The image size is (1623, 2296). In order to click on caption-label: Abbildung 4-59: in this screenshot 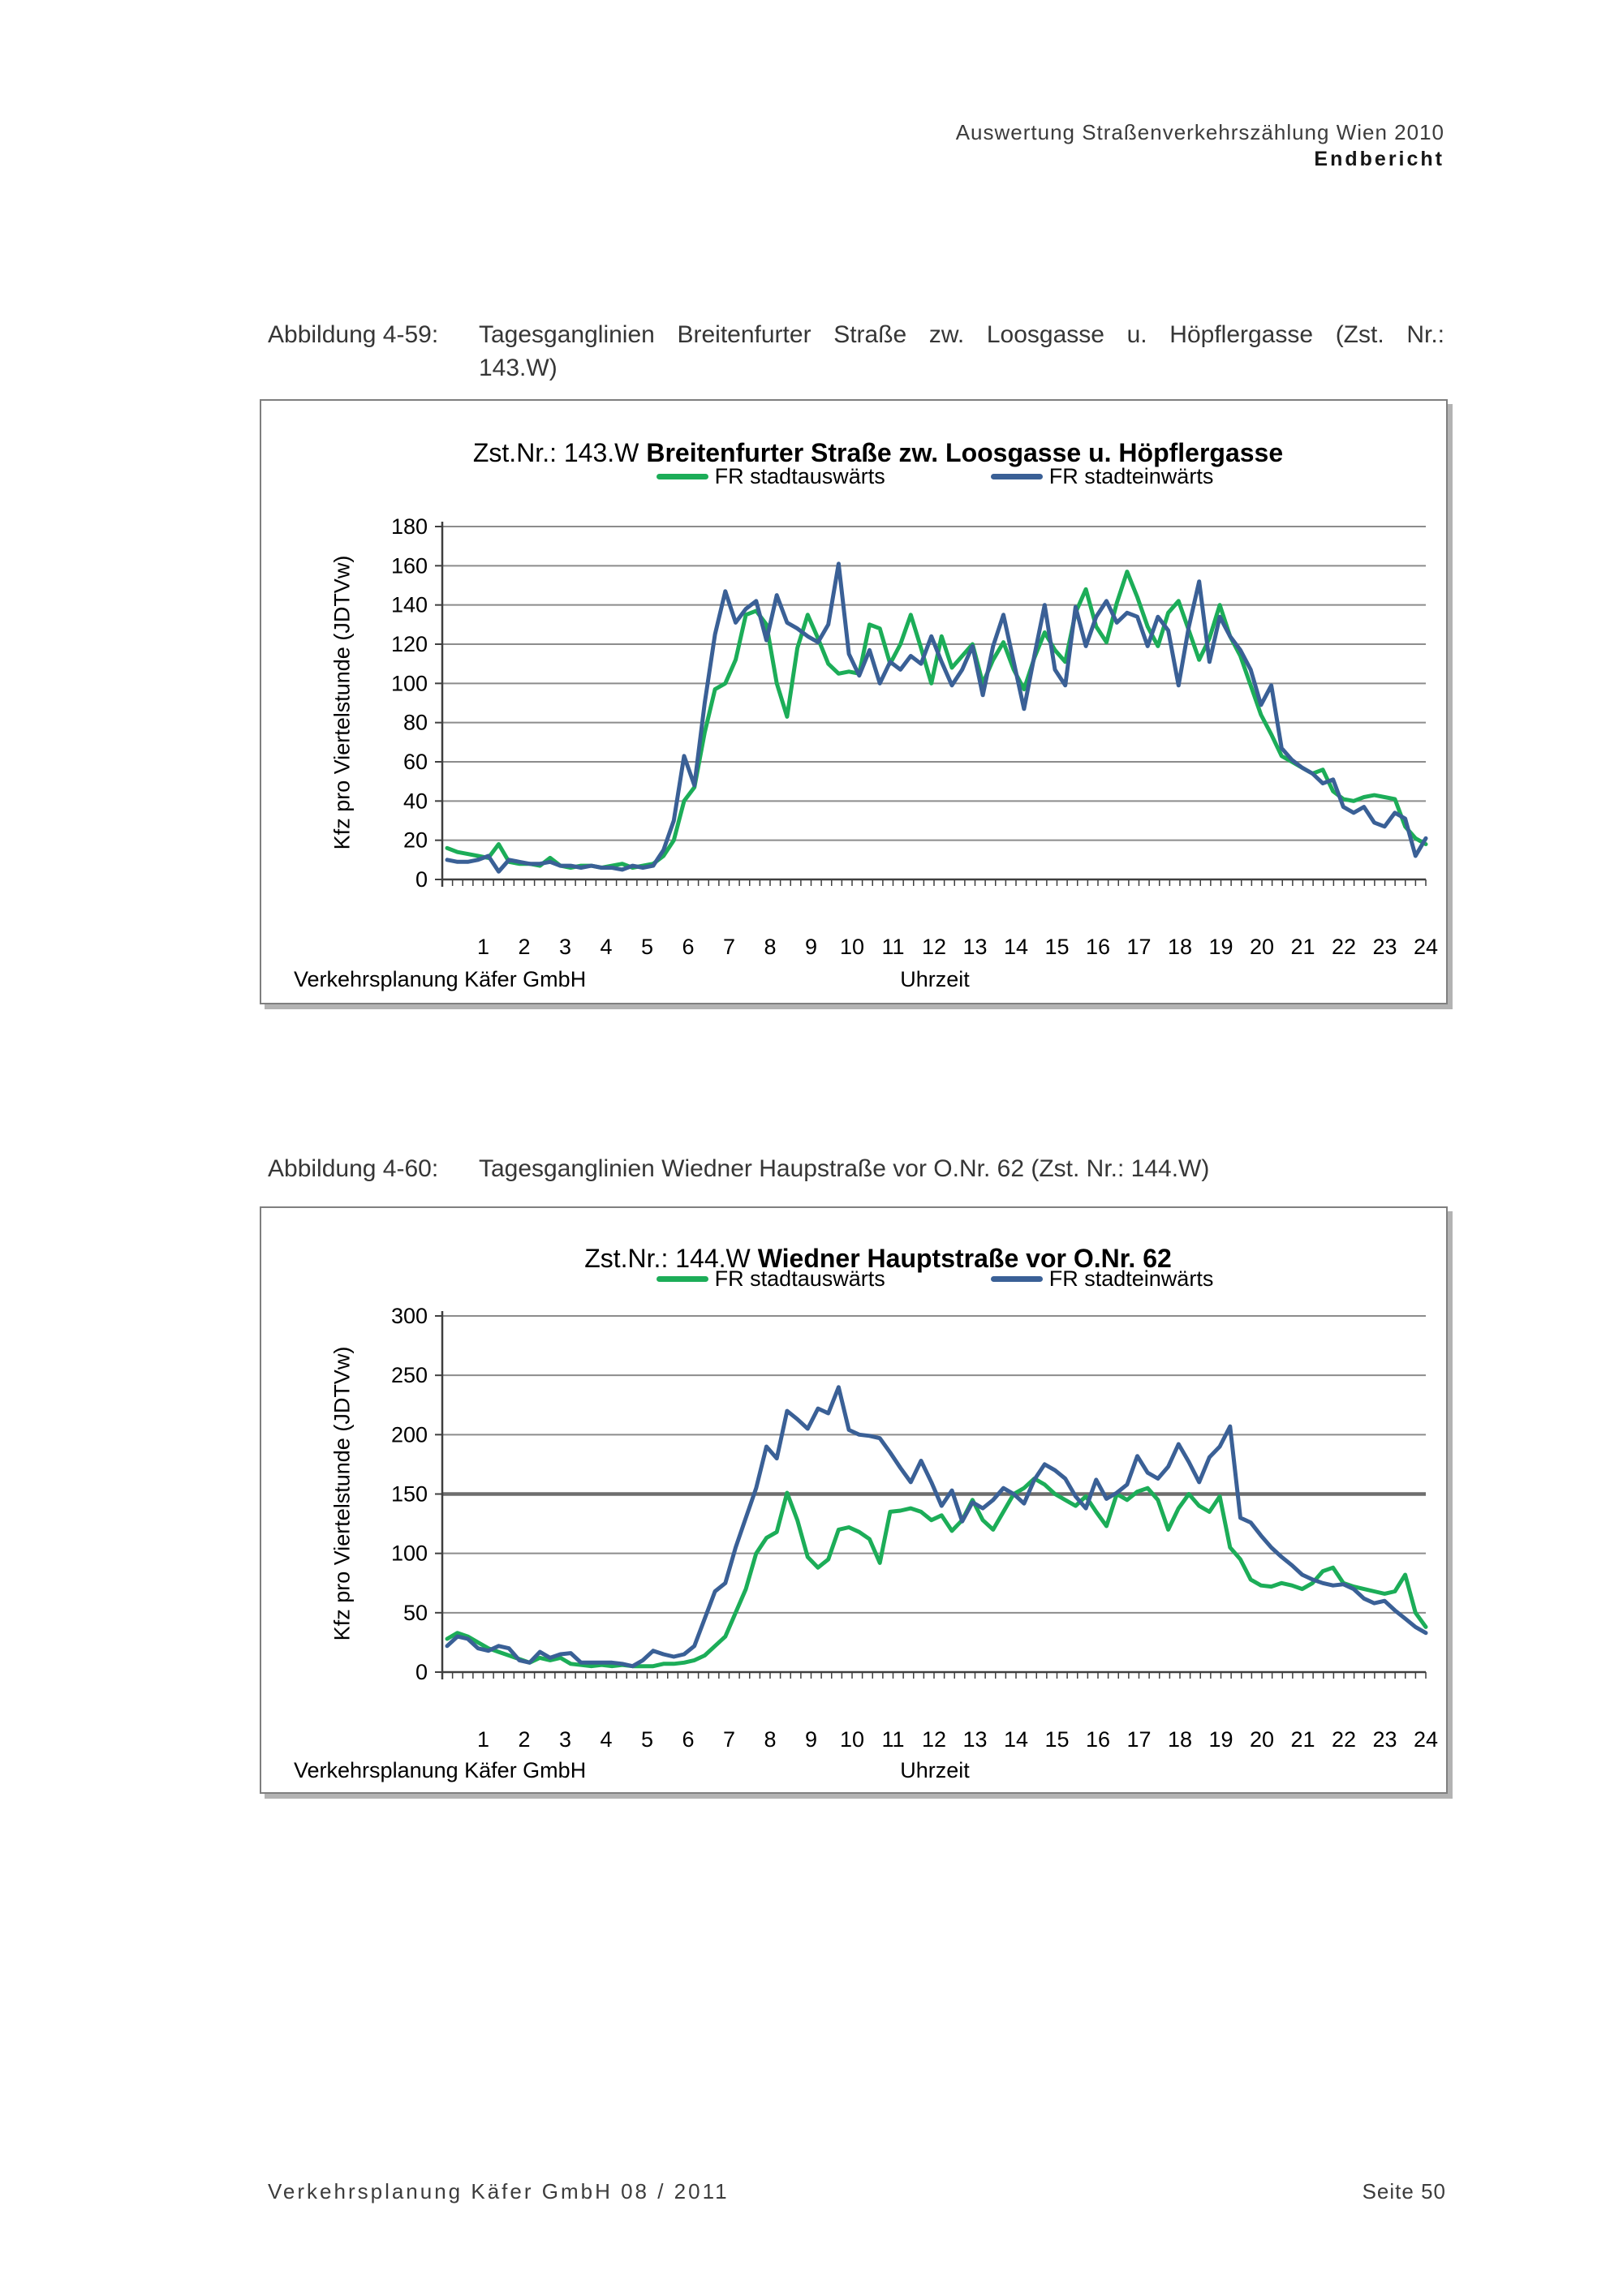, I will do `click(353, 334)`.